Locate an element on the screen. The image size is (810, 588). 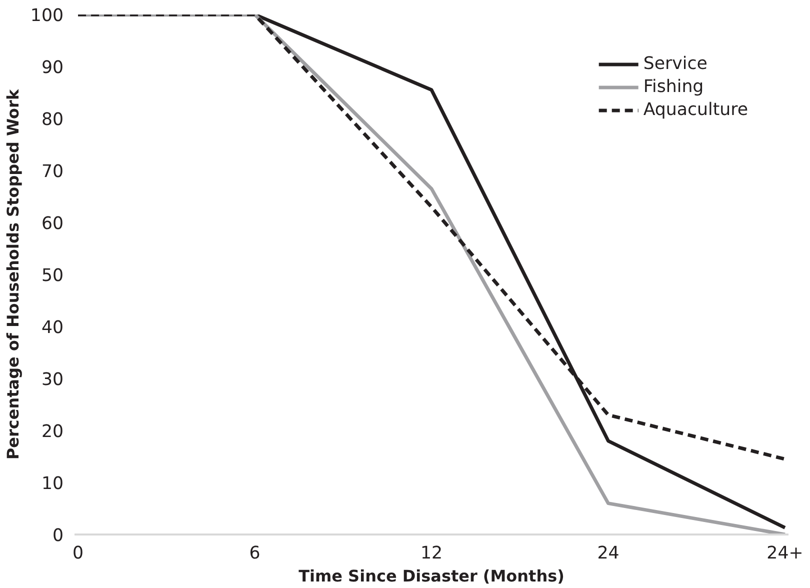
x-tick-label: 6 is located at coordinates (254, 554).